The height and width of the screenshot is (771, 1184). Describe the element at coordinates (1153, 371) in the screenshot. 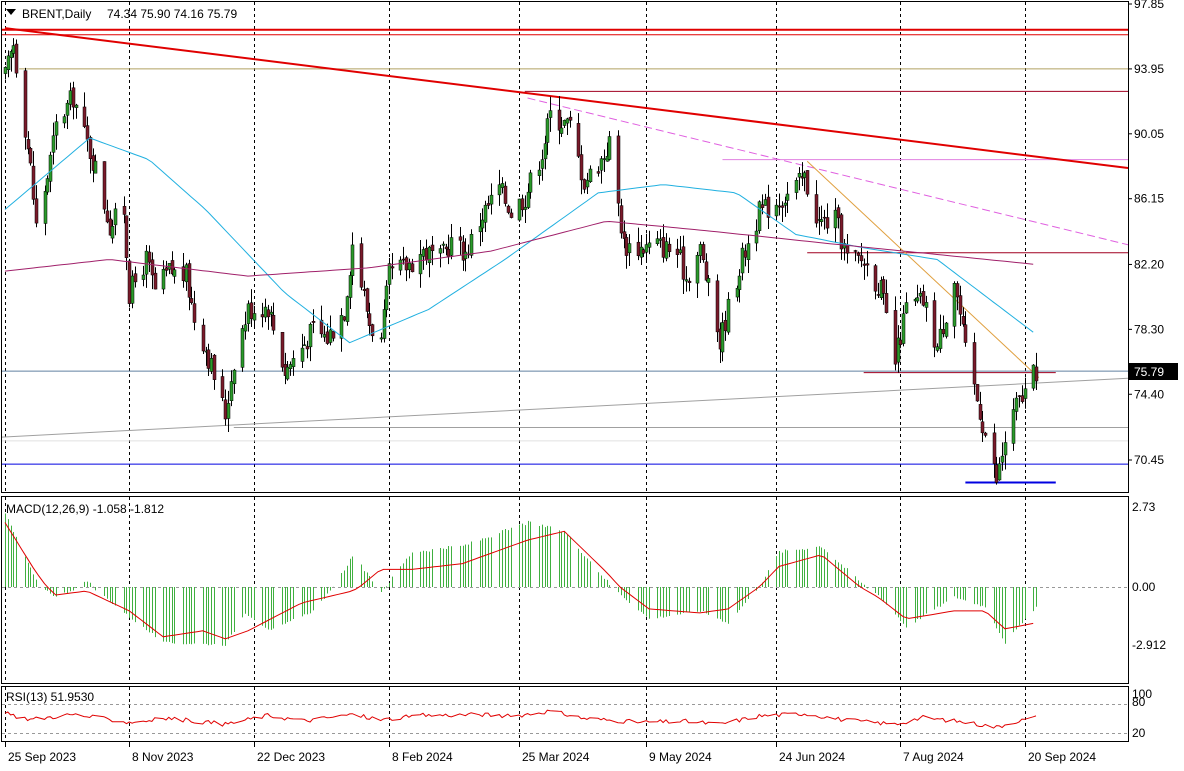

I see `last-price-tag: 75.79` at that location.